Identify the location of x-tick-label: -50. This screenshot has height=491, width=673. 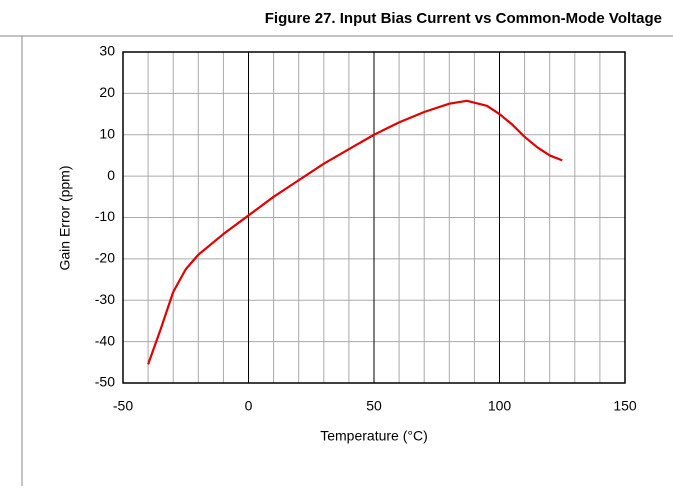
(123, 406).